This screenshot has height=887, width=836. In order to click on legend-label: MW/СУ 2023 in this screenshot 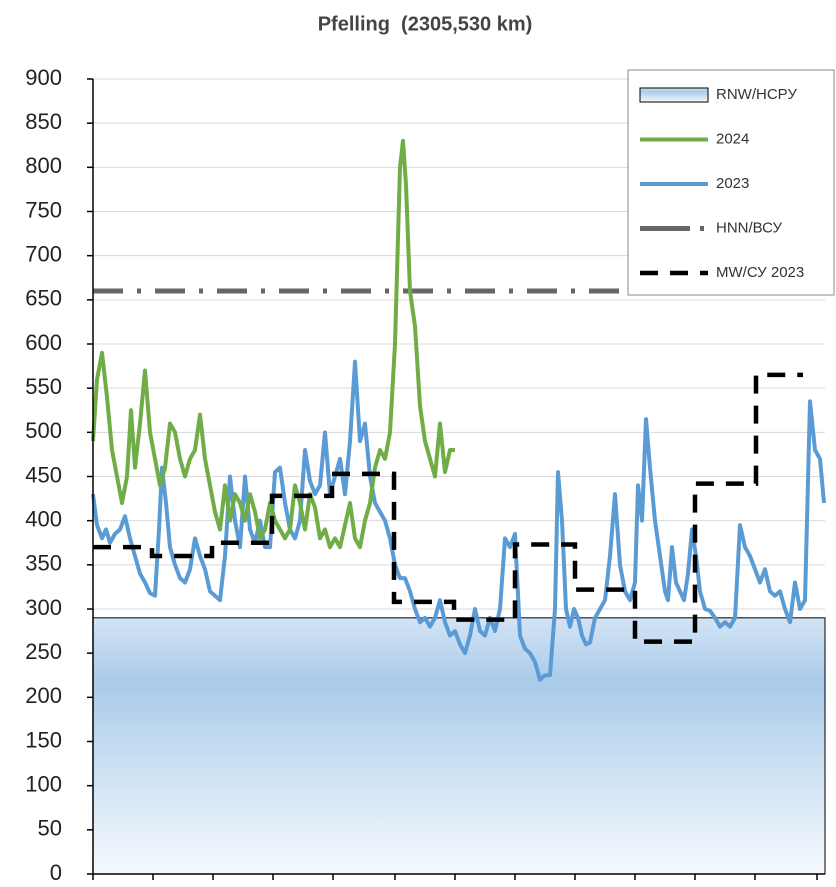, I will do `click(760, 272)`.